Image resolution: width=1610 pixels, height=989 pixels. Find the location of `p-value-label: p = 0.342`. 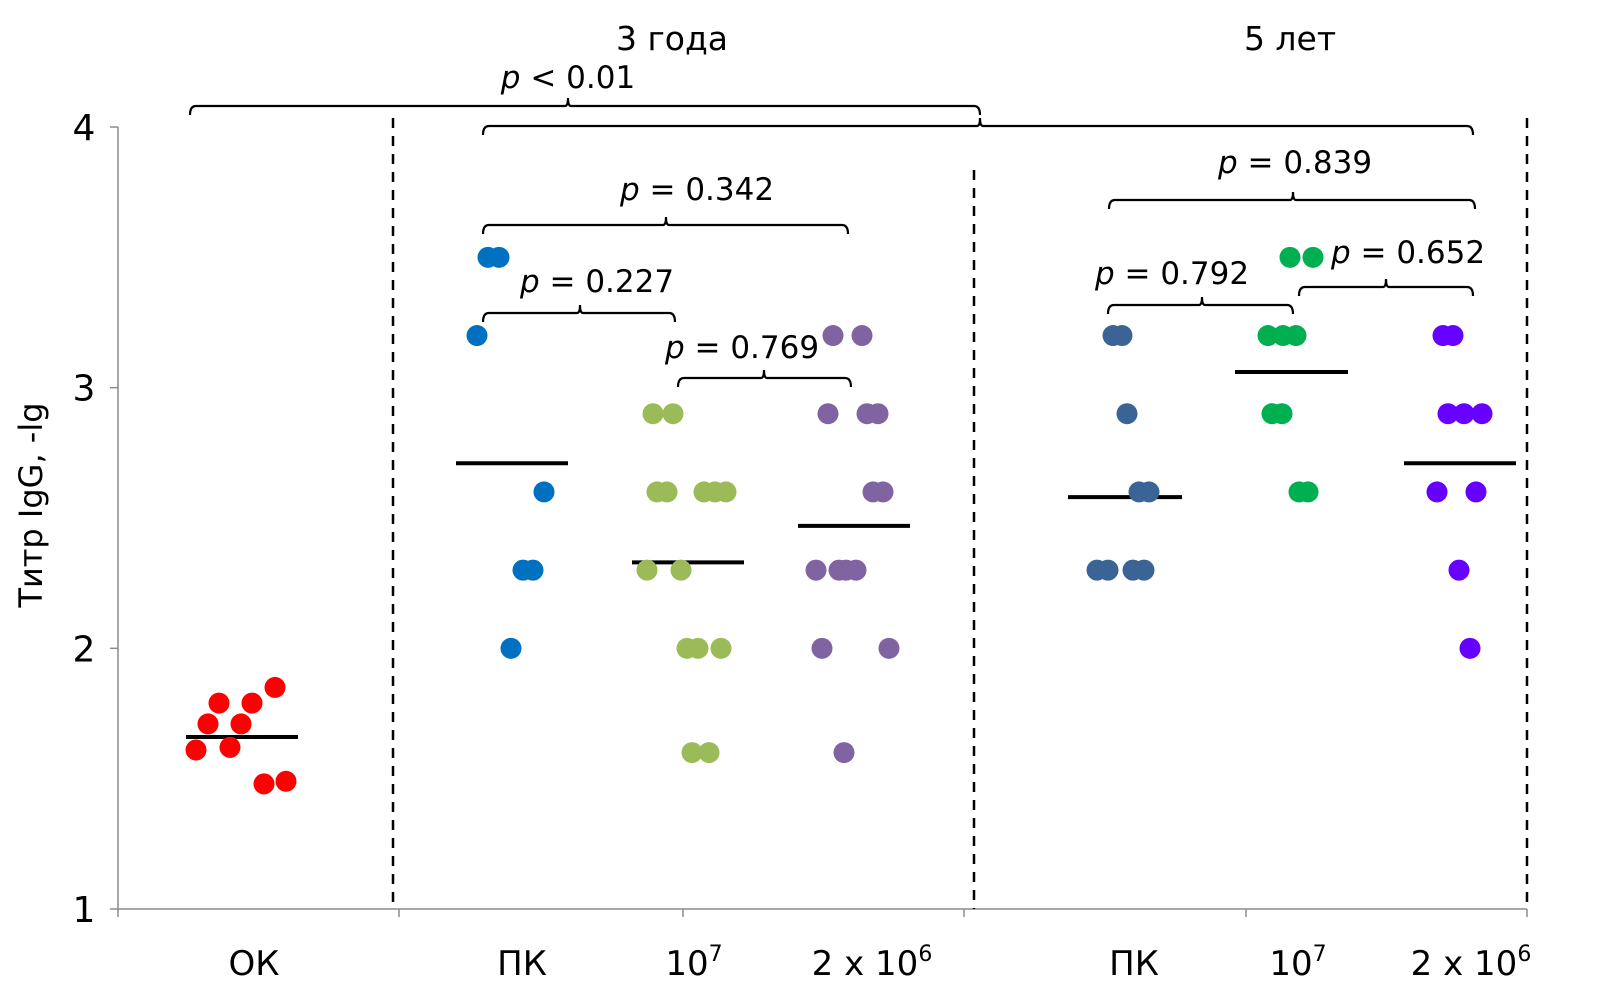

p-value-label: p = 0.342 is located at coordinates (696, 190).